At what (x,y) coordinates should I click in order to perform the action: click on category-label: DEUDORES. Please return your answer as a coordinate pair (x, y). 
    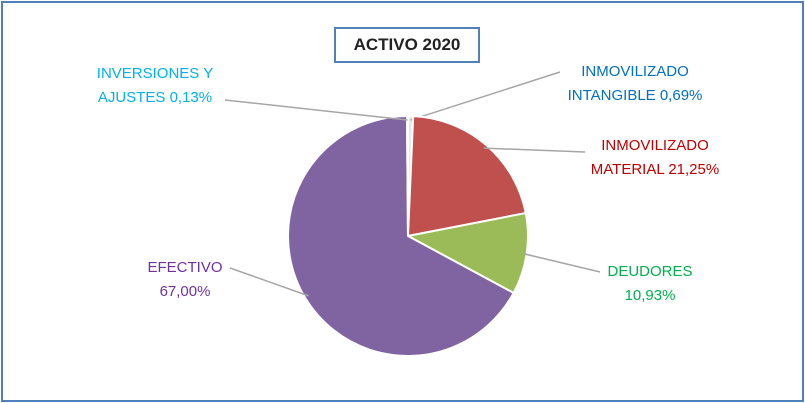
    Looking at the image, I should click on (650, 271).